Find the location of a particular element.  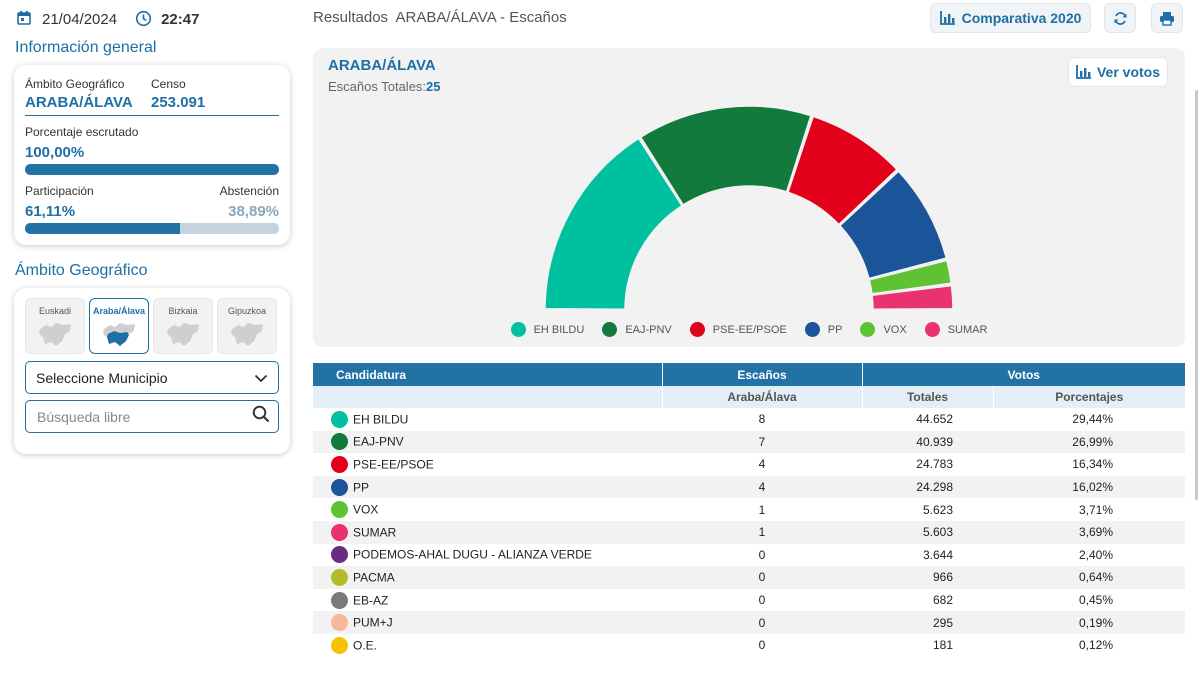

seats-cell: 0 is located at coordinates (762, 600).